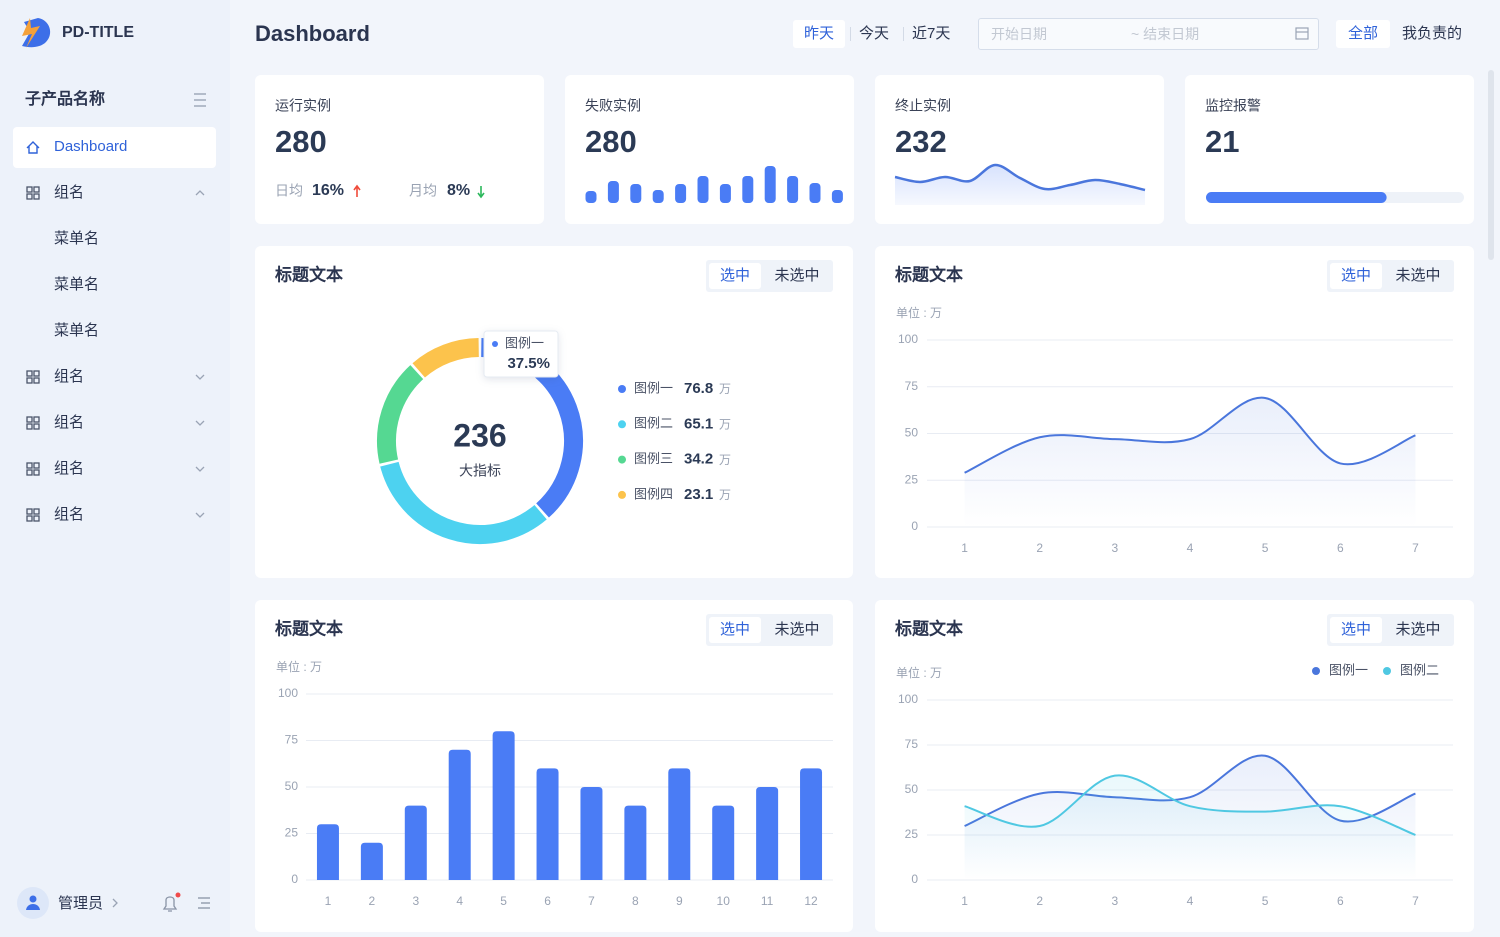 The height and width of the screenshot is (937, 1500). Describe the element at coordinates (380, 148) in the screenshot. I see `card-content: 运行实例 280 日均 16% 月均 8%` at that location.